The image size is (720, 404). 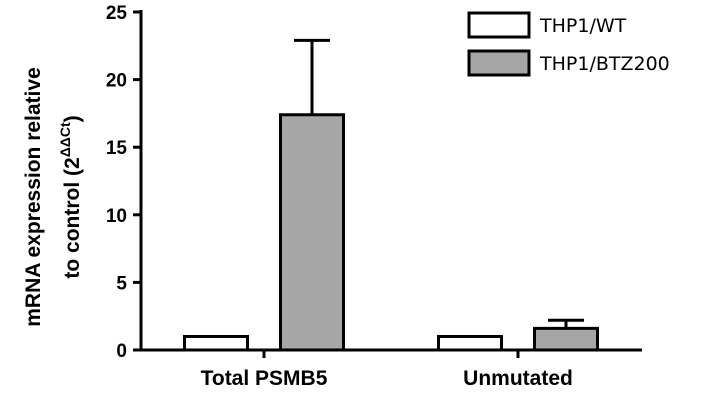 I want to click on y-axis-label-suffix: ), so click(x=72, y=118).